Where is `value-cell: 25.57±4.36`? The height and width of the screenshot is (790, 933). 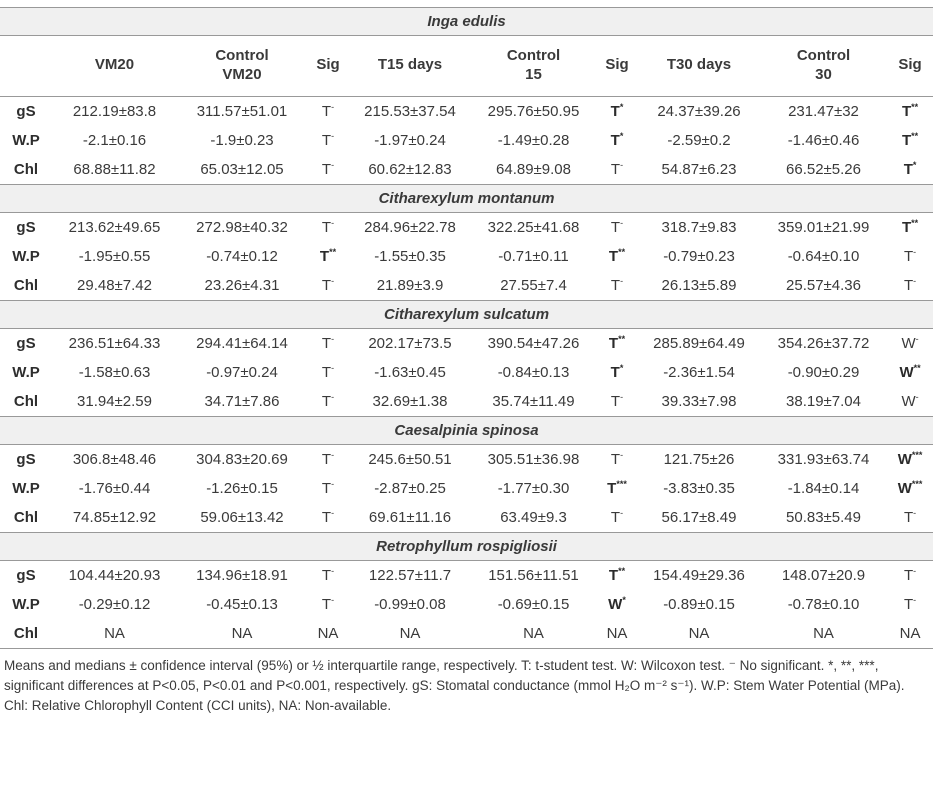
value-cell: 25.57±4.36 is located at coordinates (823, 285).